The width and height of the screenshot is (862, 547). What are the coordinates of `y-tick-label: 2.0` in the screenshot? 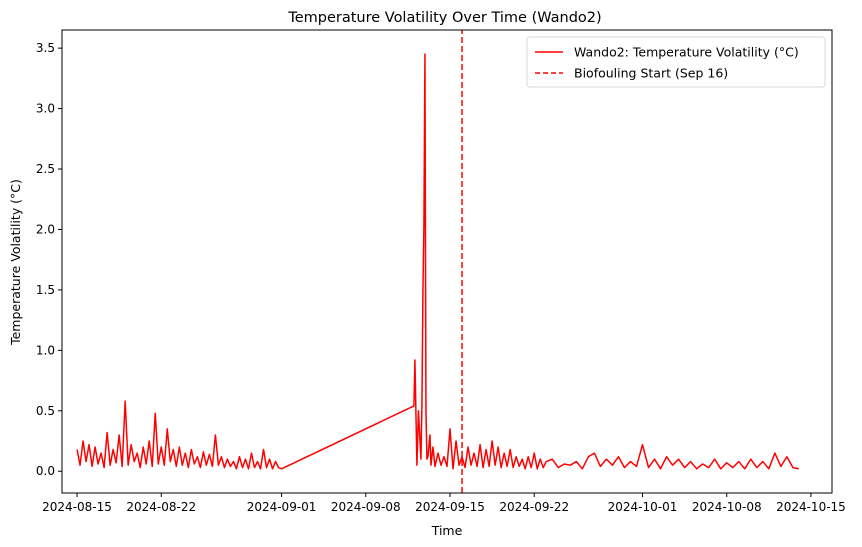 It's located at (45, 229).